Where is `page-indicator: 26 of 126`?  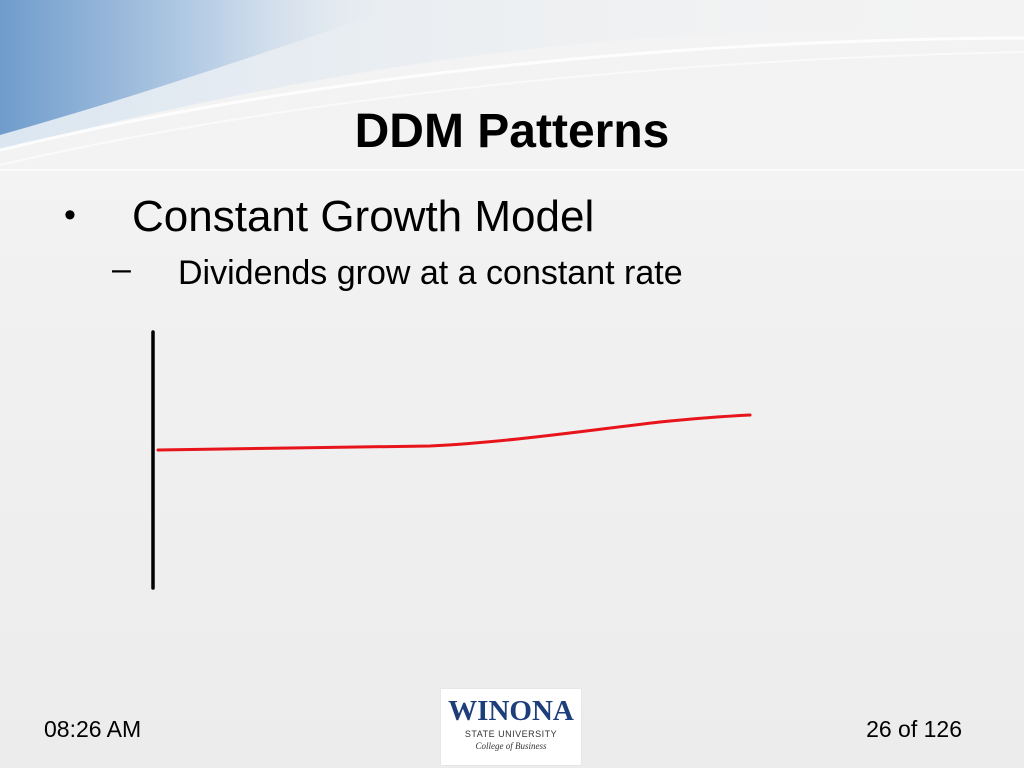 page-indicator: 26 of 126 is located at coordinates (914, 729).